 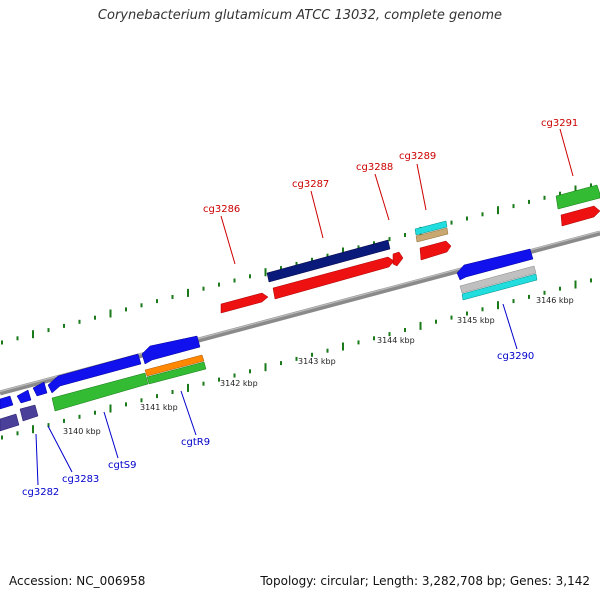 I want to click on scale-label-3141: 3141 kbp, so click(x=159, y=407).